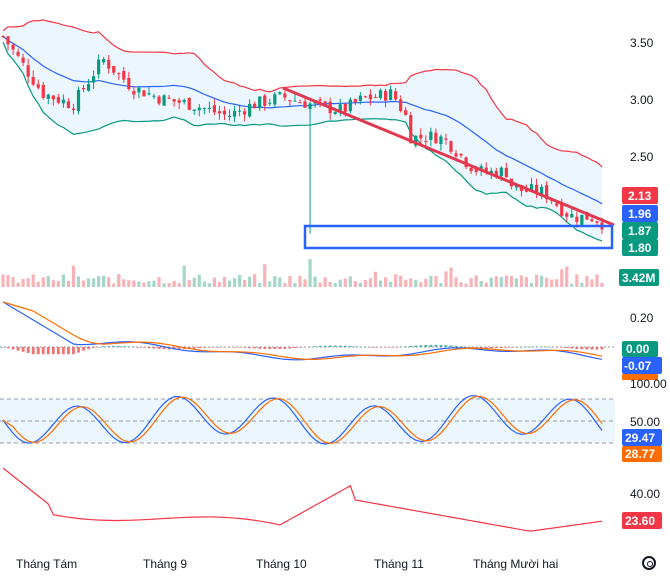 This screenshot has height=578, width=670. I want to click on settings-gear-icon, so click(649, 563).